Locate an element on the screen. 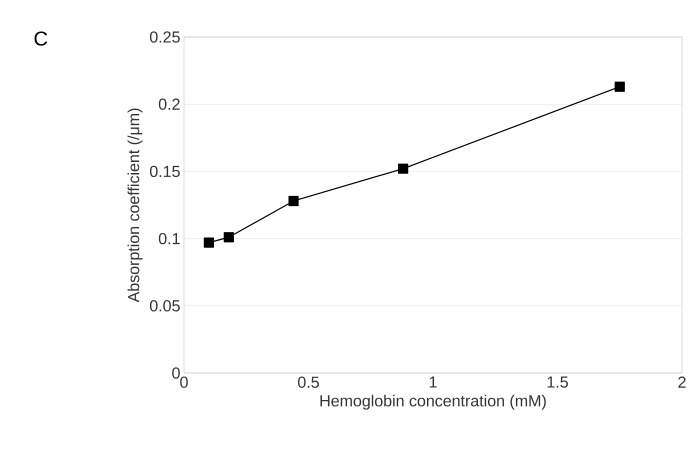 The image size is (695, 456). y-tick-label: 0.05 is located at coordinates (165, 306).